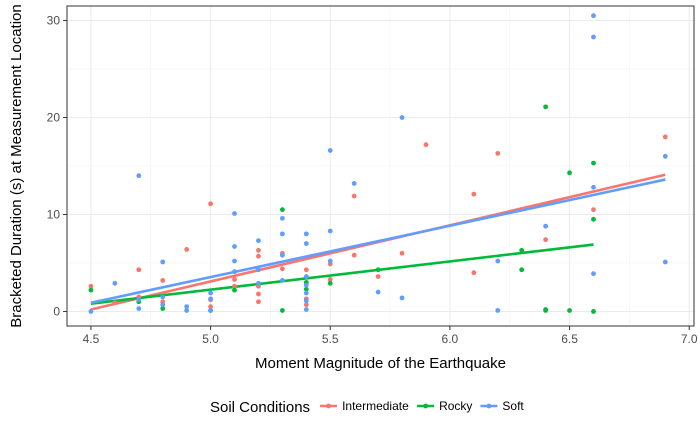  I want to click on legend-marker-intermediate, so click(328, 406).